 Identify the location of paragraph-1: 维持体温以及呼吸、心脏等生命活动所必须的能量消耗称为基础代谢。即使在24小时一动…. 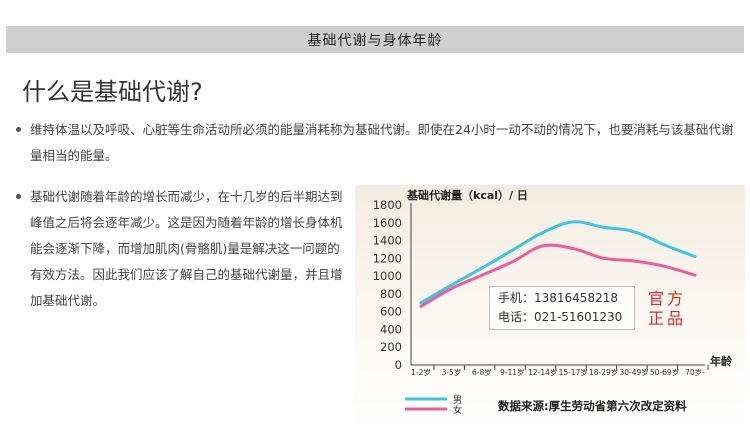
(378, 143).